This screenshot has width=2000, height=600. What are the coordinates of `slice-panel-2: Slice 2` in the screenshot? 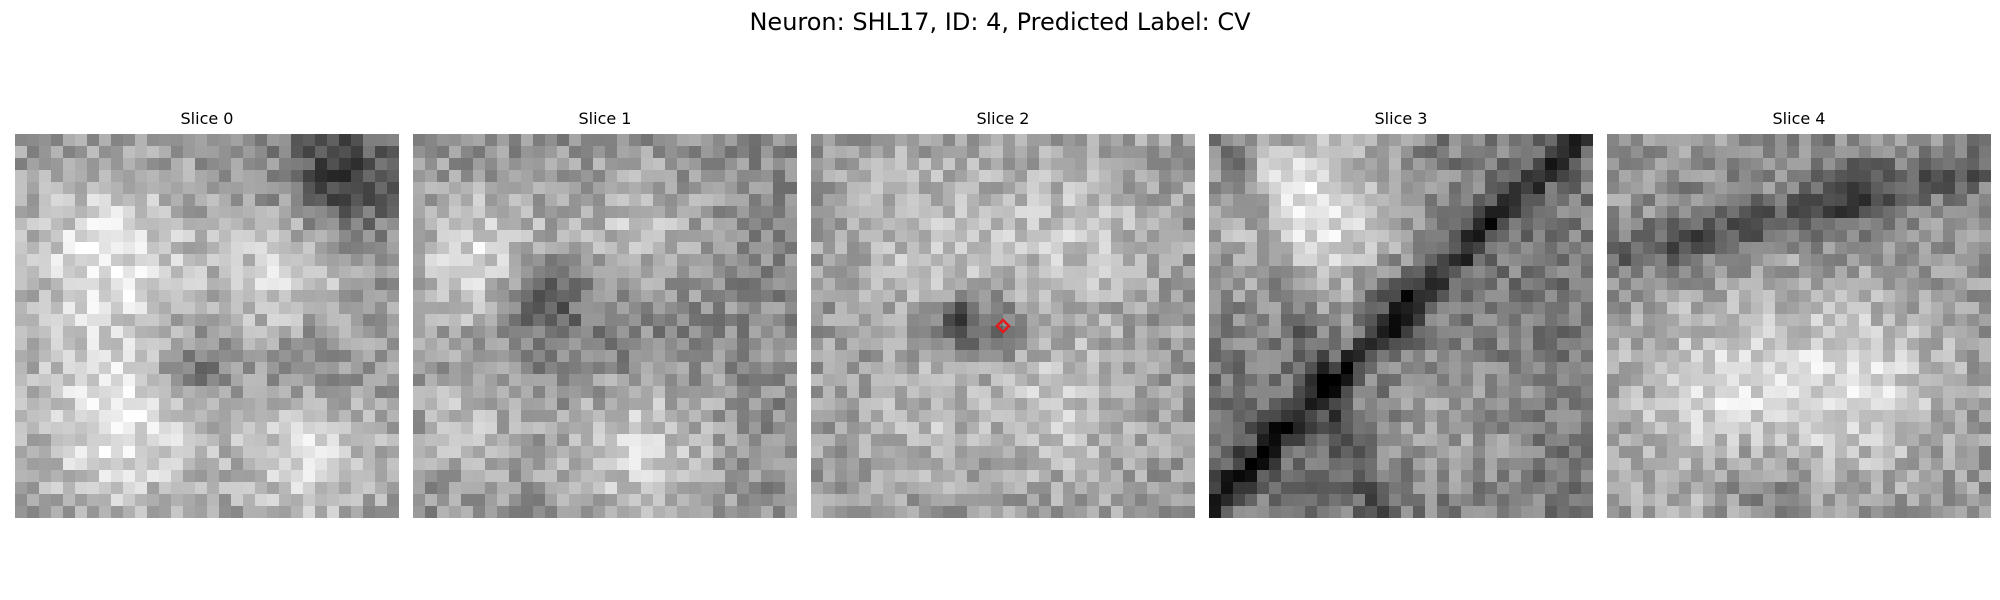 It's located at (1003, 313).